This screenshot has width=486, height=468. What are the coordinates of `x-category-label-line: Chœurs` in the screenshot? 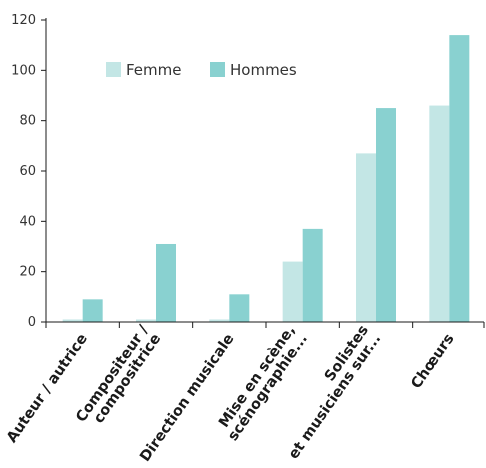 It's located at (432, 361).